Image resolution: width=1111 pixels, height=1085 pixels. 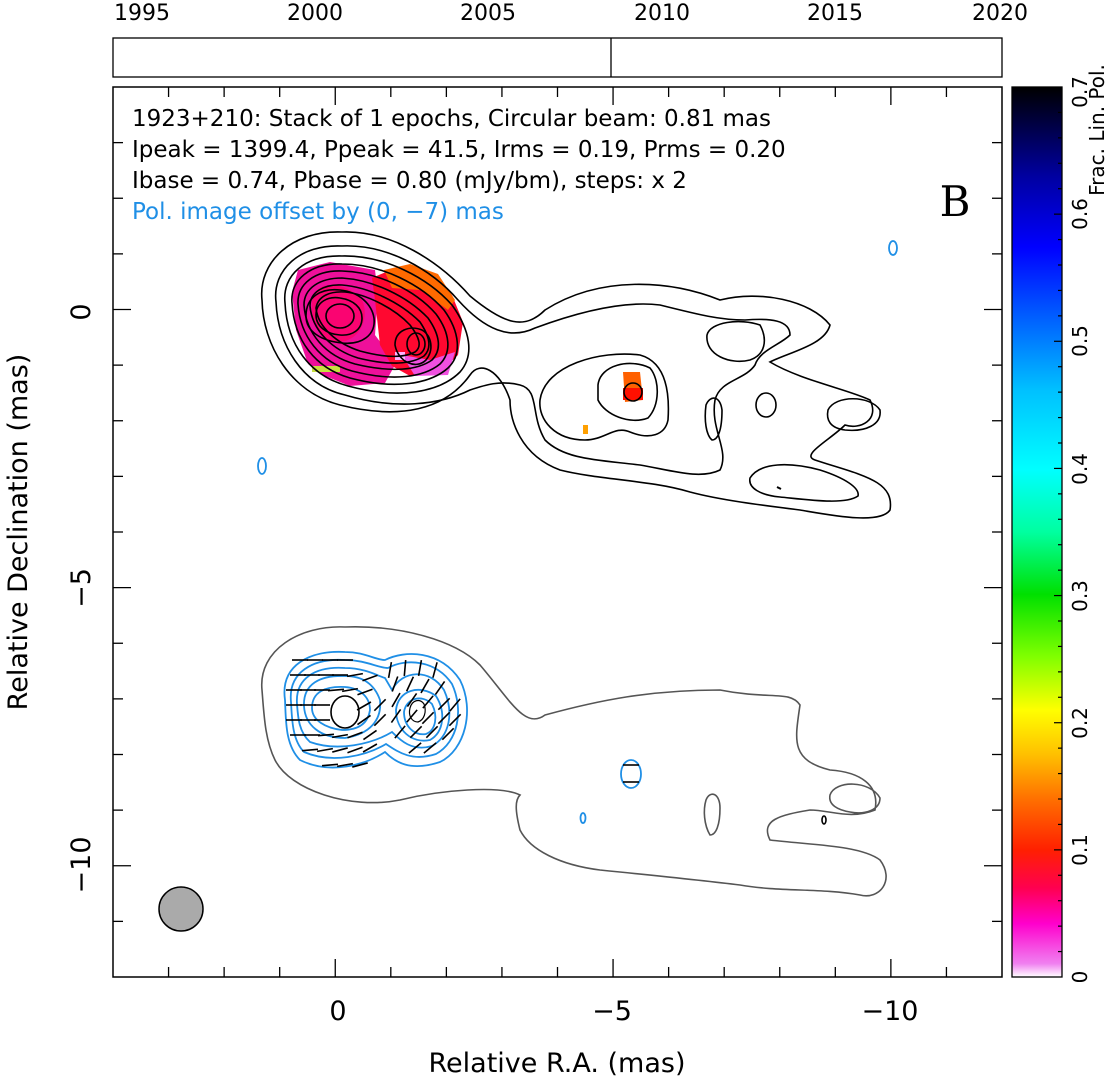 I want to click on colorbar-tick-0.4: 0.4, so click(x=1080, y=469).